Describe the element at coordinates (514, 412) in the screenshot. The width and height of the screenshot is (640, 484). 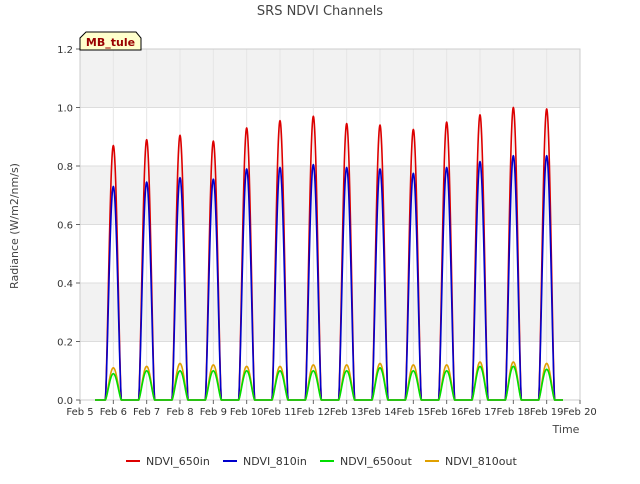
I see `x-tick-label: Feb 18` at that location.